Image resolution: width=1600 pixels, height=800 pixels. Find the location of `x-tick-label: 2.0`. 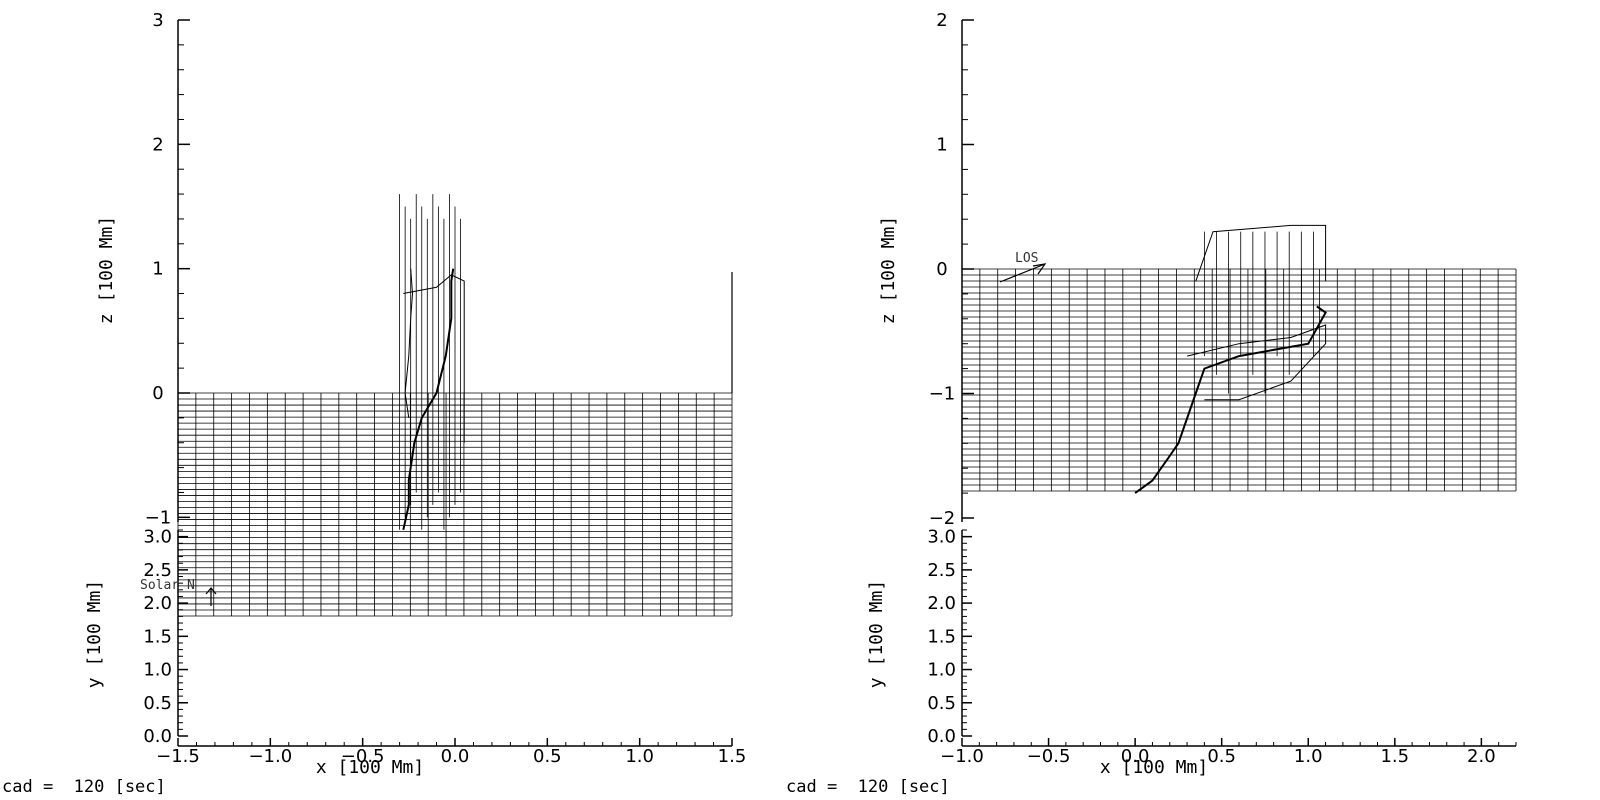

x-tick-label: 2.0 is located at coordinates (1481, 756).